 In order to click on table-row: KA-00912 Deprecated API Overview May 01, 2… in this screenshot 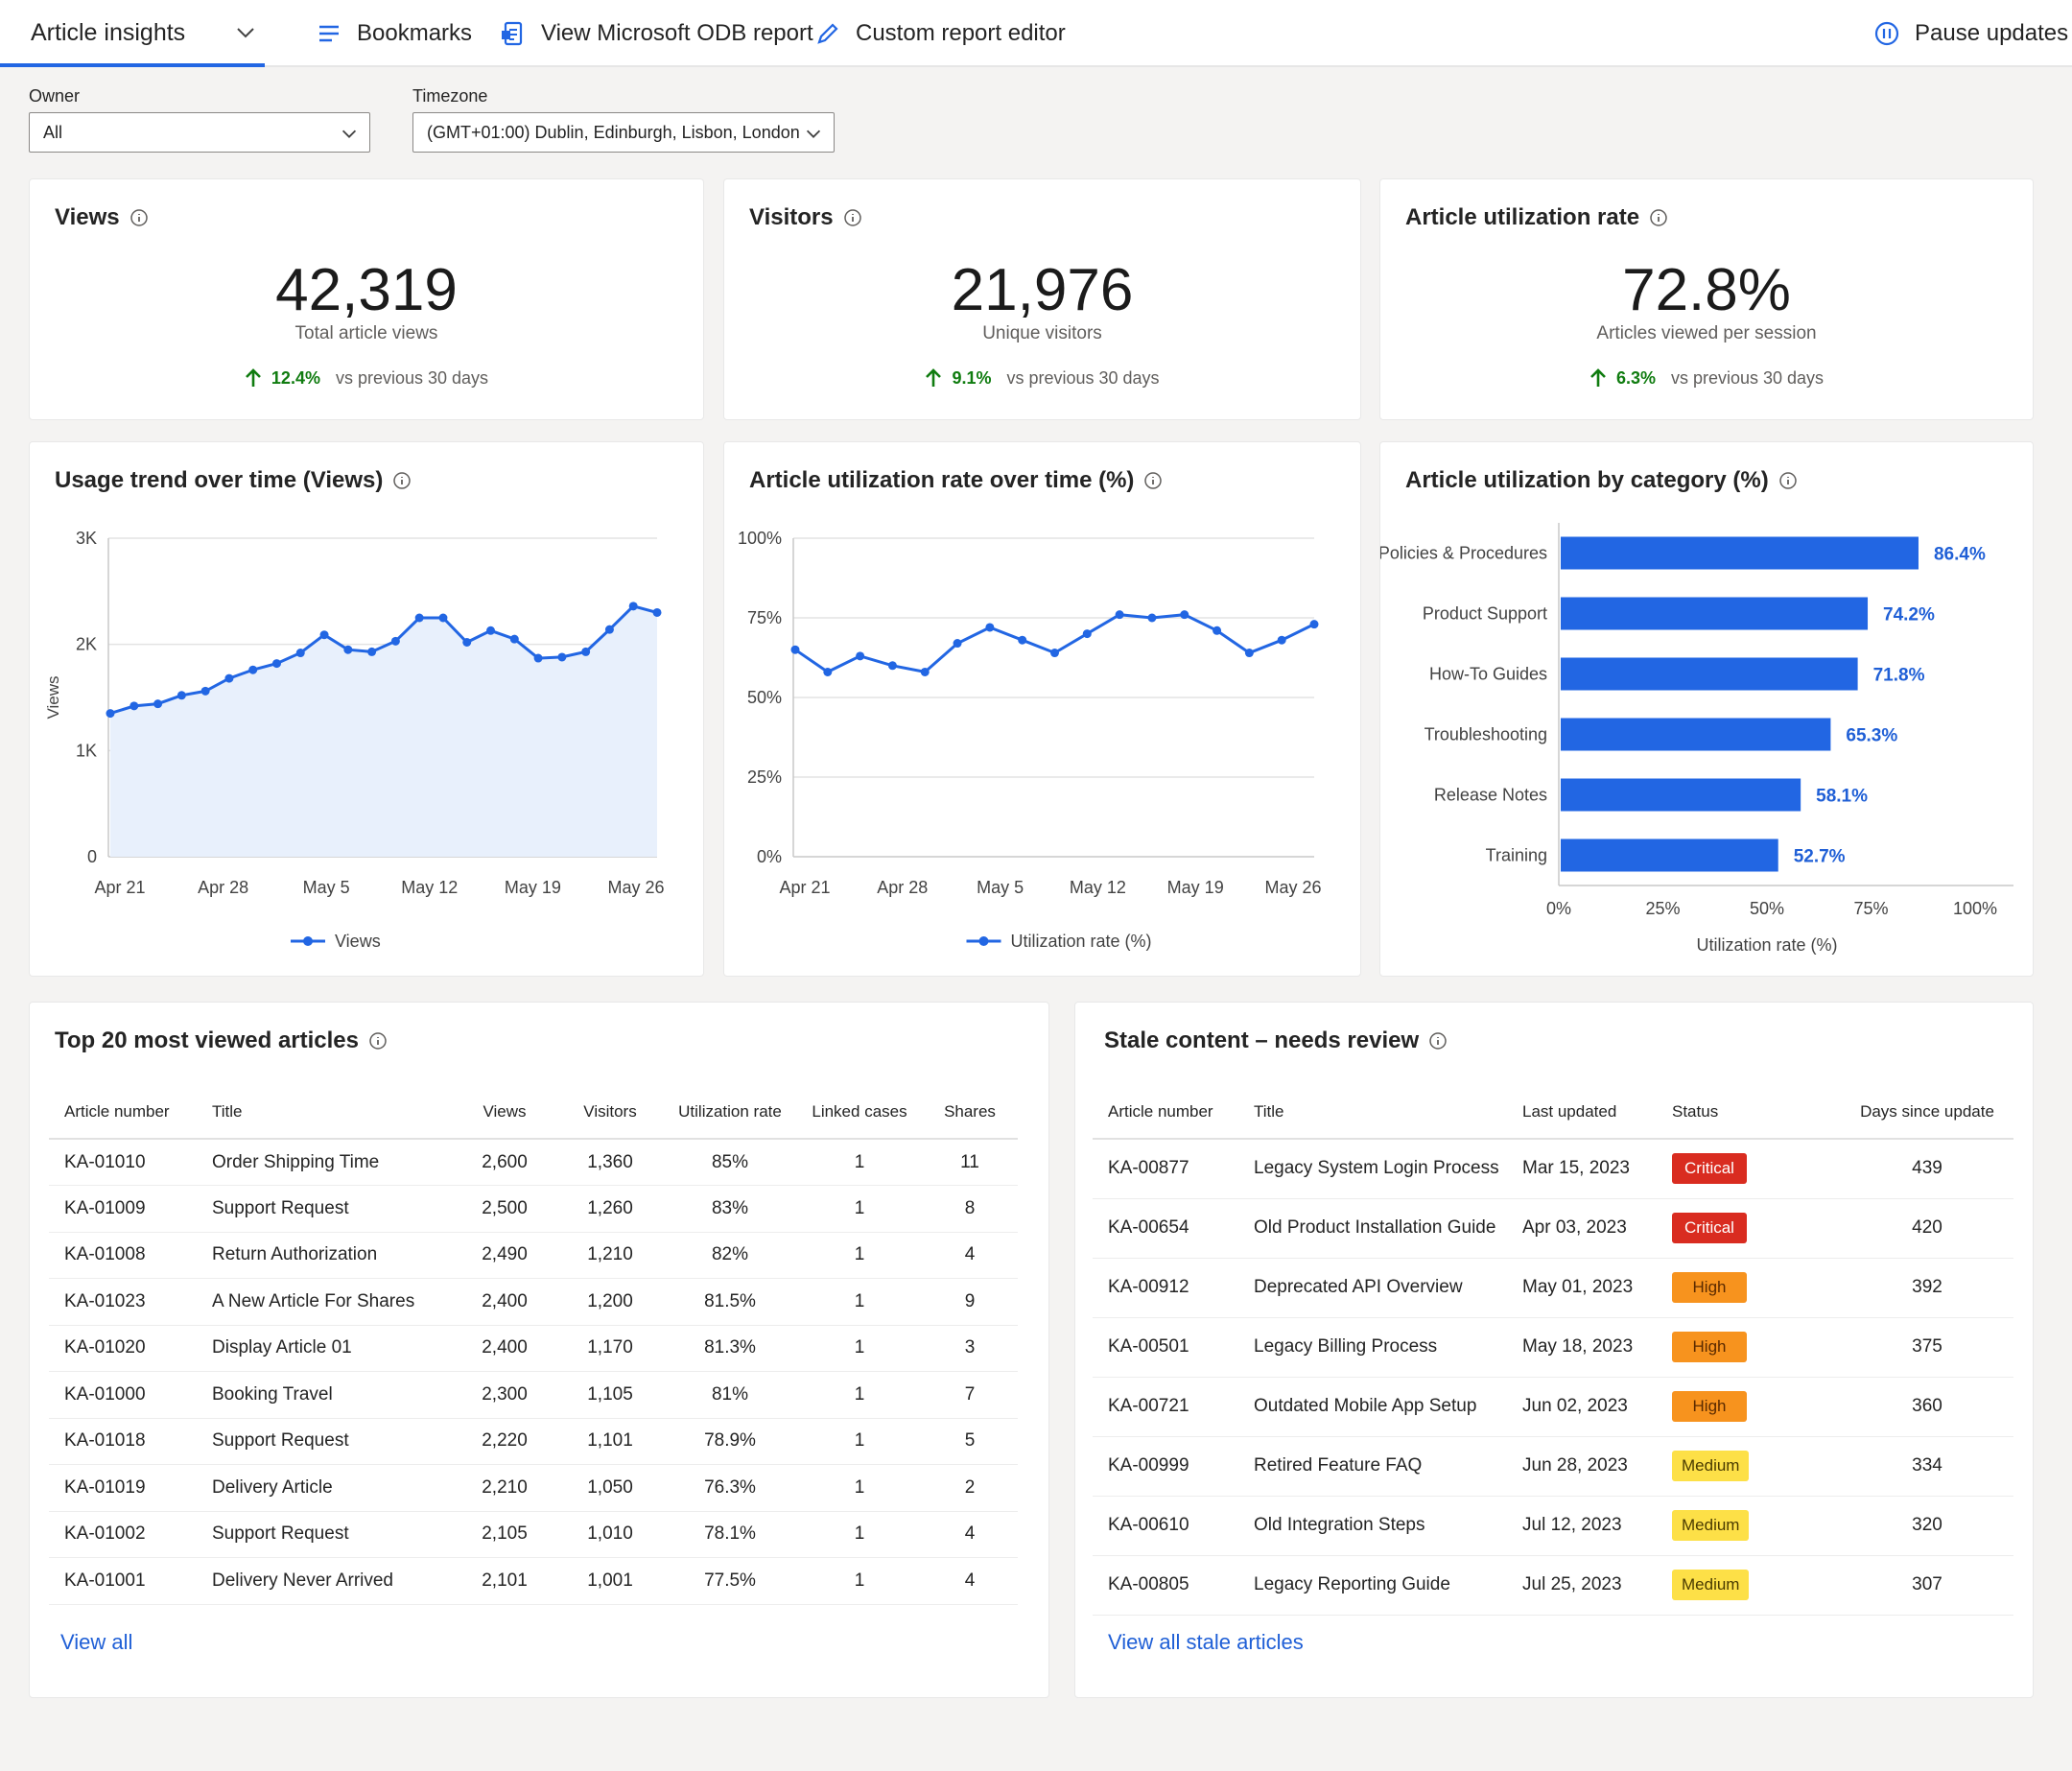, I will do `click(1553, 1288)`.